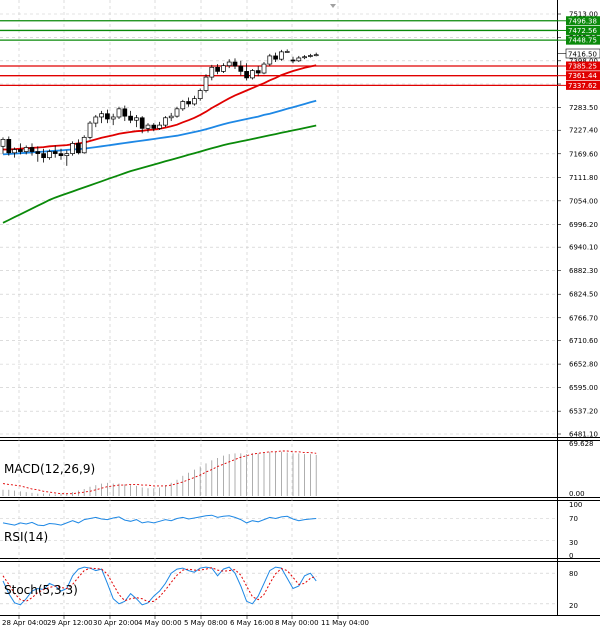 Image resolution: width=600 pixels, height=630 pixels. I want to click on rsi-tick-100: 100, so click(575, 505).